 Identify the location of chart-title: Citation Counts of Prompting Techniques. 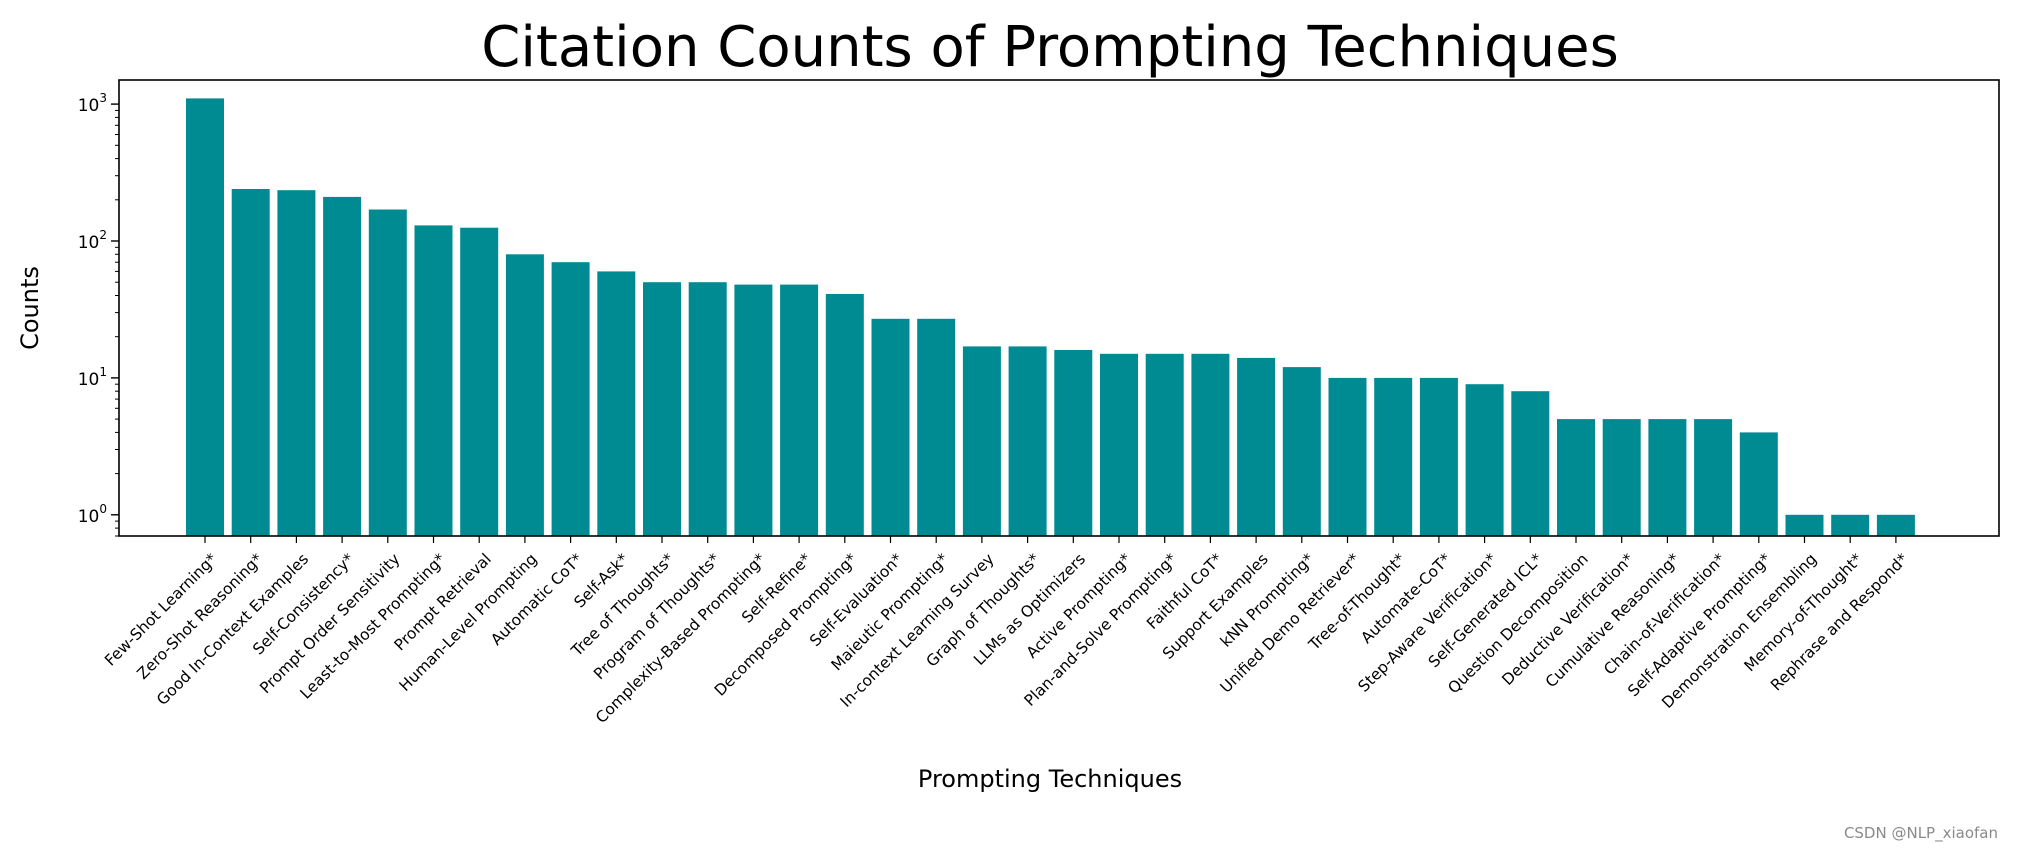
(1050, 47).